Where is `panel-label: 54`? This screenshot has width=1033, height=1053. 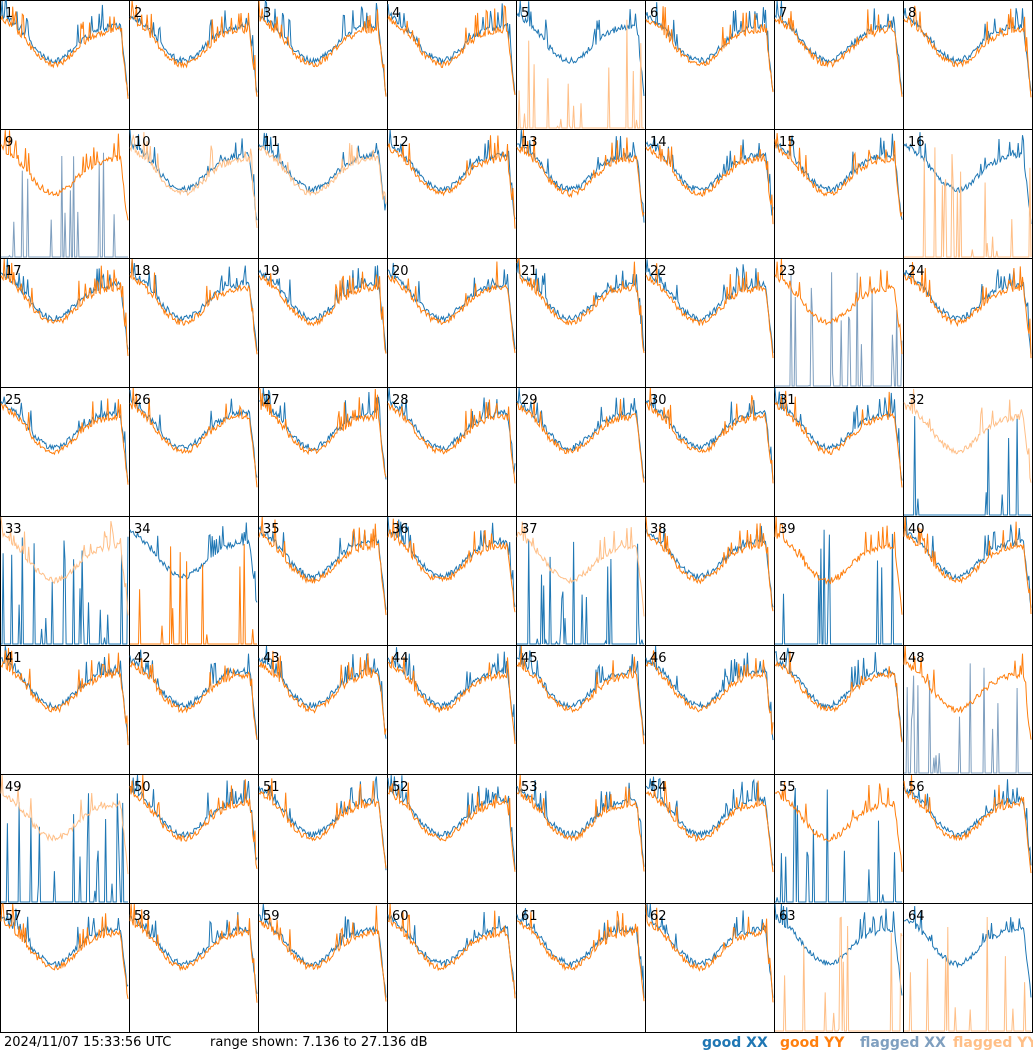 panel-label: 54 is located at coordinates (658, 787).